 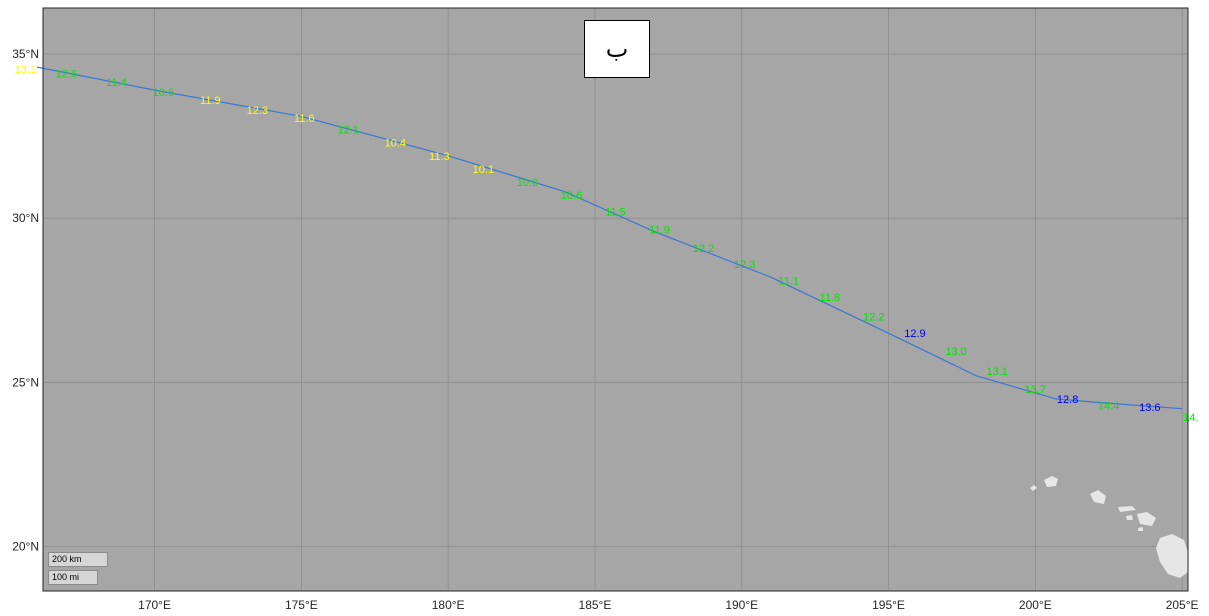 I want to click on wave-height-label: 11.5, so click(x=615, y=213).